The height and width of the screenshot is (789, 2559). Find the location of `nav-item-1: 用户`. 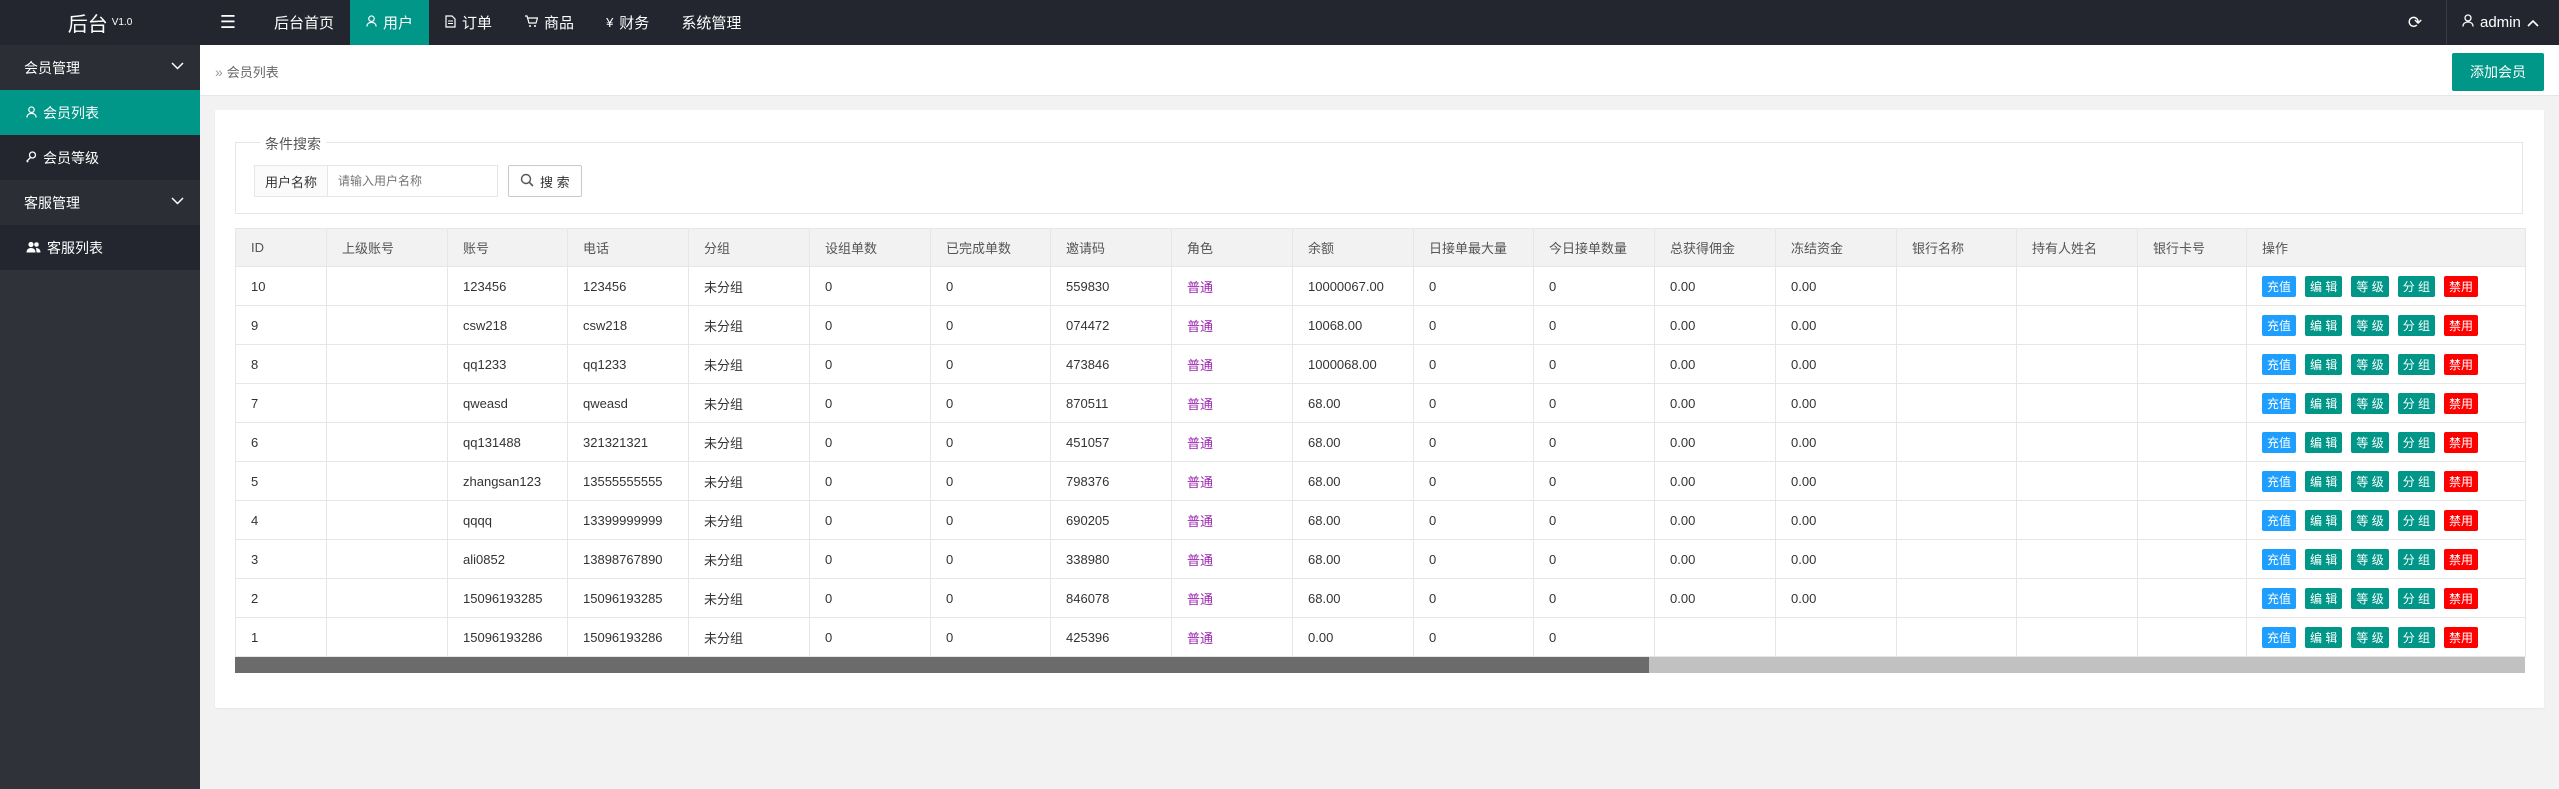

nav-item-1: 用户 is located at coordinates (390, 22).